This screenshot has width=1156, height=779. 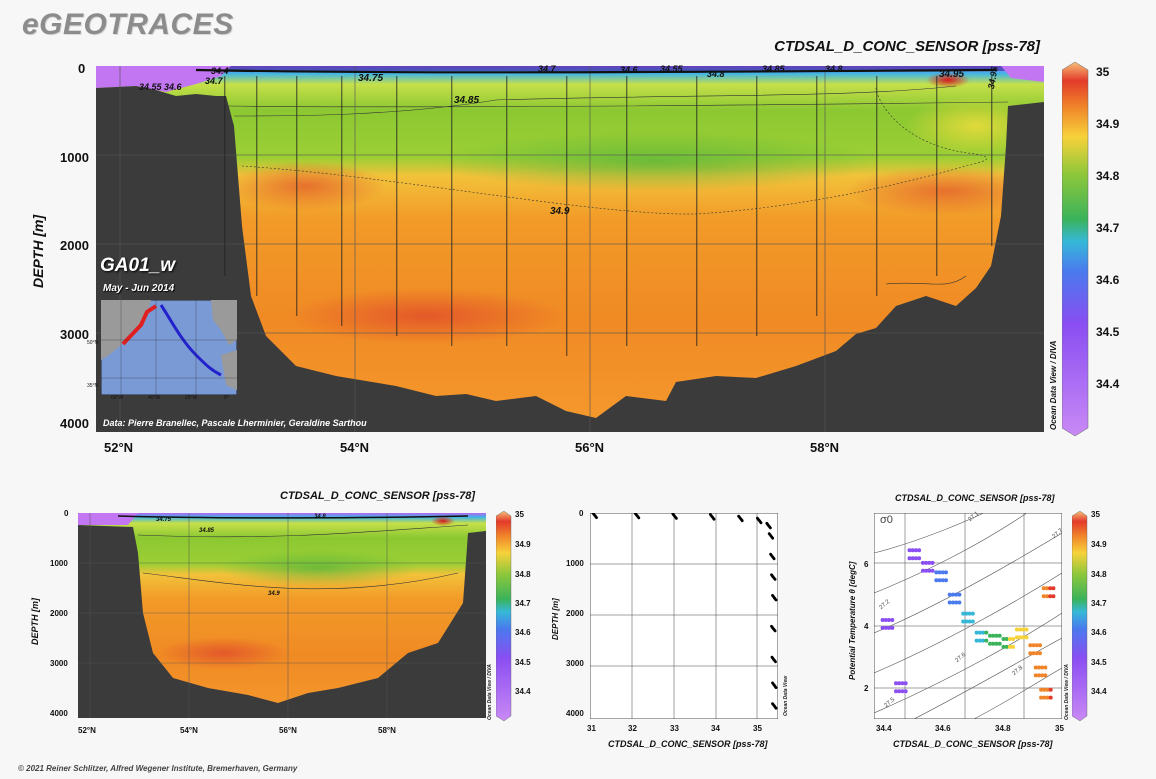 I want to click on map-lon-label: 0°, so click(x=226, y=398).